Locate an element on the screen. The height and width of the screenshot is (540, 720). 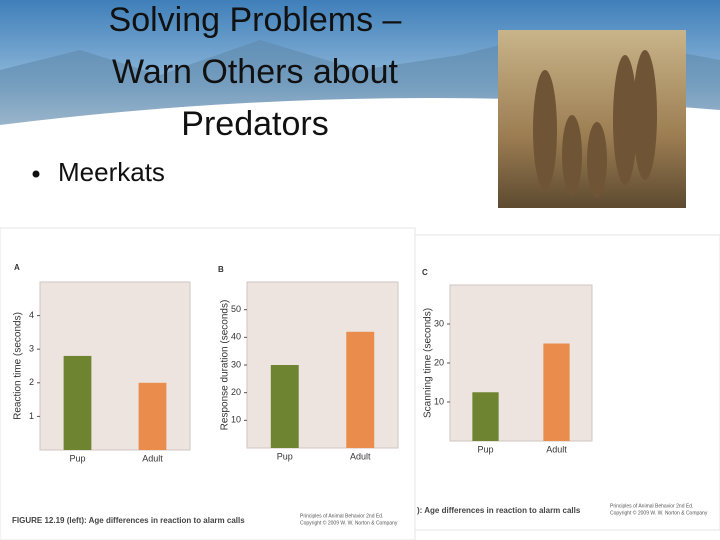
panel-label: B is located at coordinates (221, 269).